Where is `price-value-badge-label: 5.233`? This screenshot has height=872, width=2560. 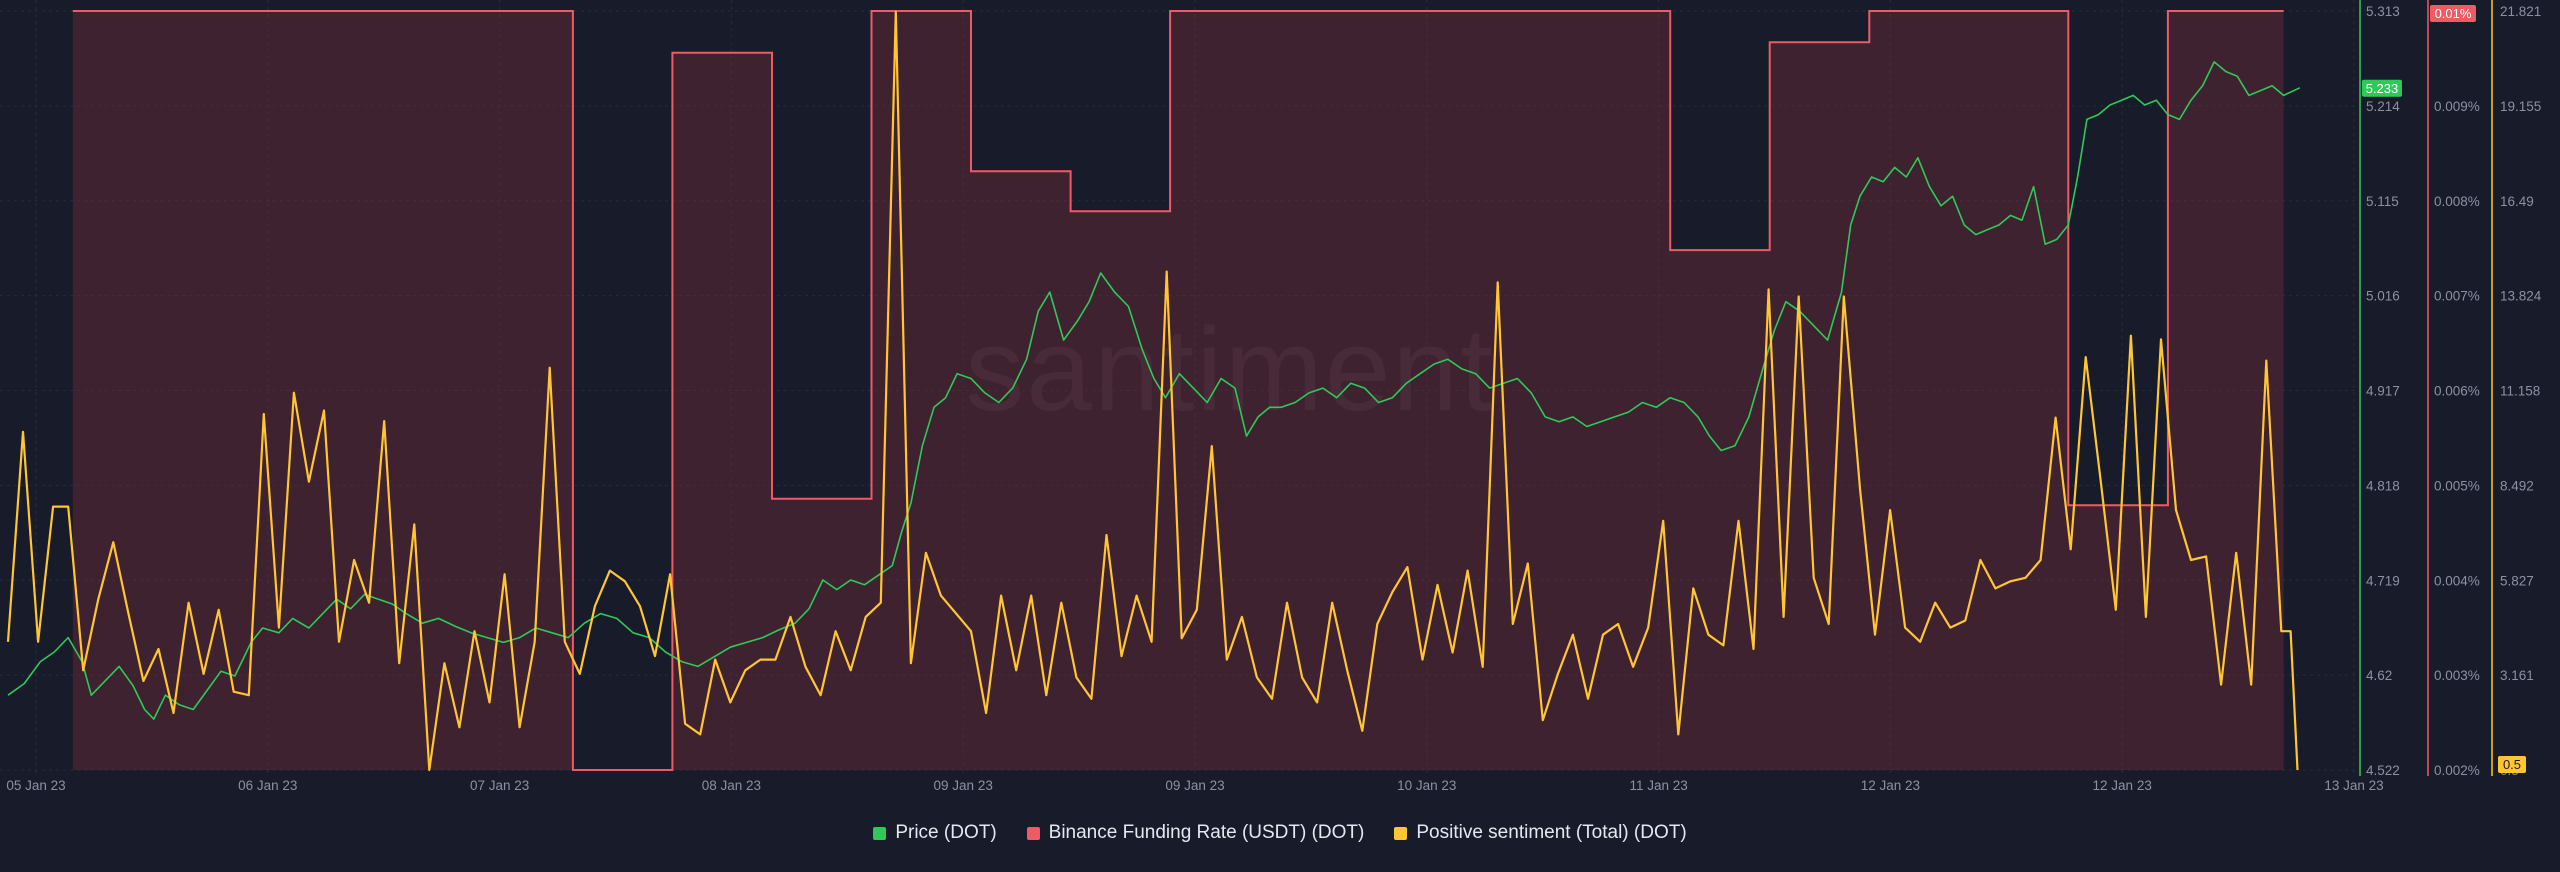 price-value-badge-label: 5.233 is located at coordinates (2382, 88).